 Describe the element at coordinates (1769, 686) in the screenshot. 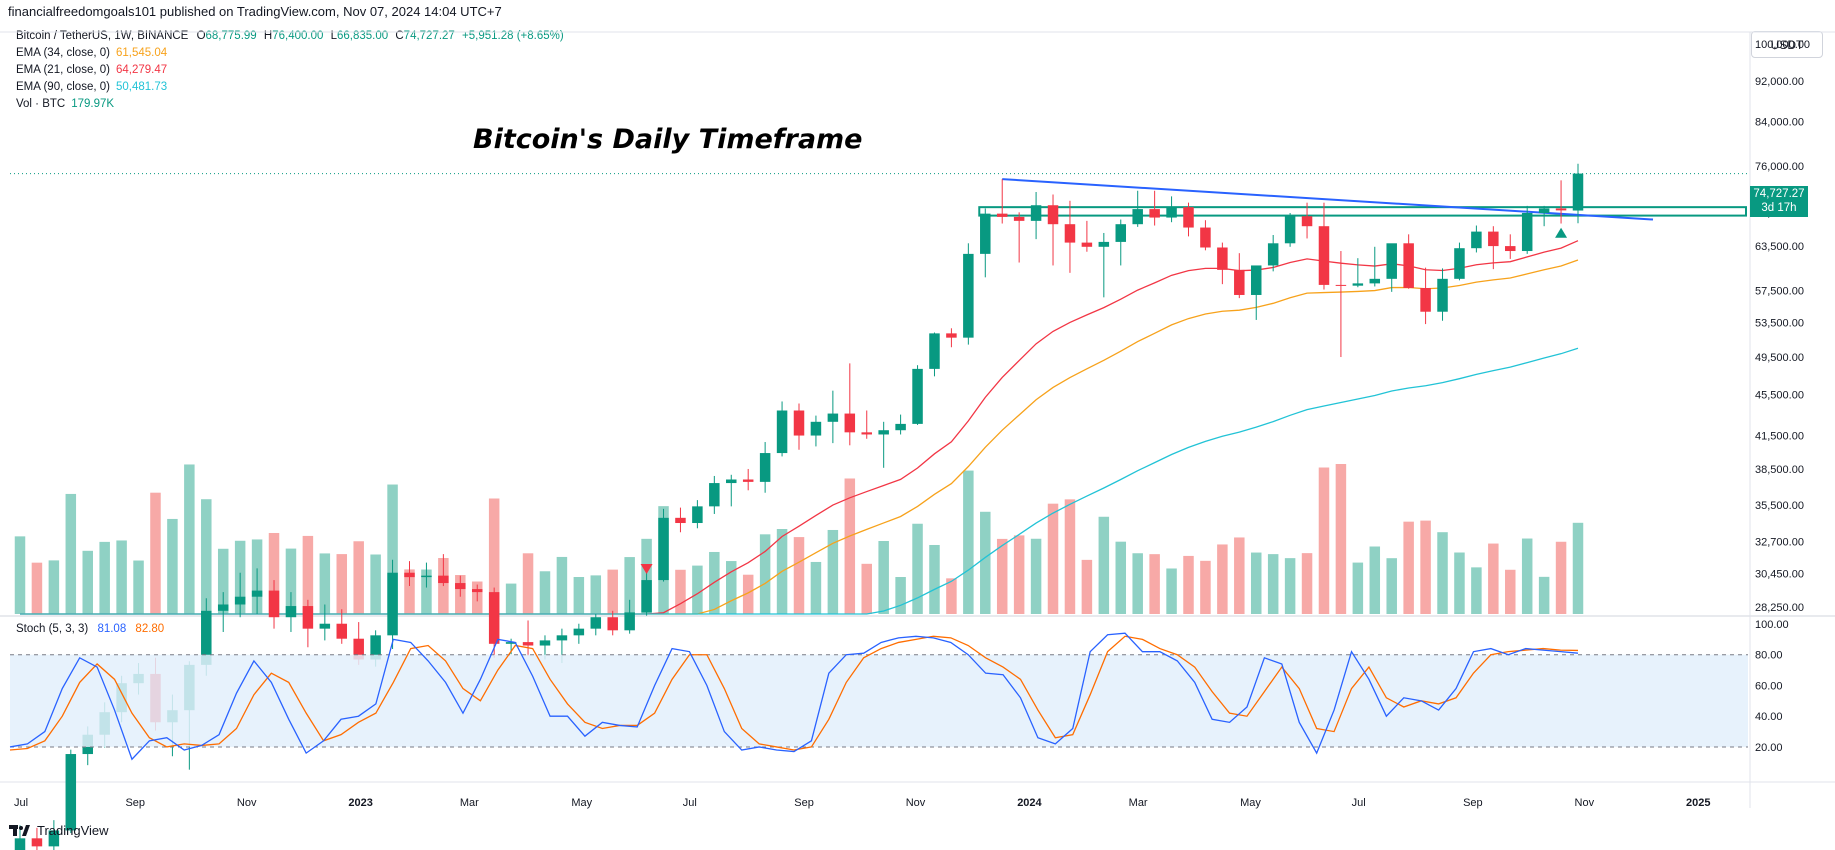

I see `stoch-tick-label: 60.00` at that location.